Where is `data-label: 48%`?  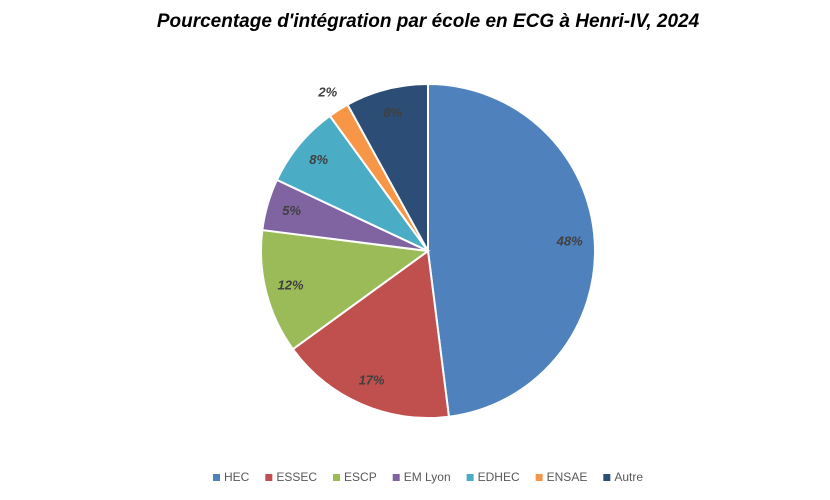 data-label: 48% is located at coordinates (569, 241).